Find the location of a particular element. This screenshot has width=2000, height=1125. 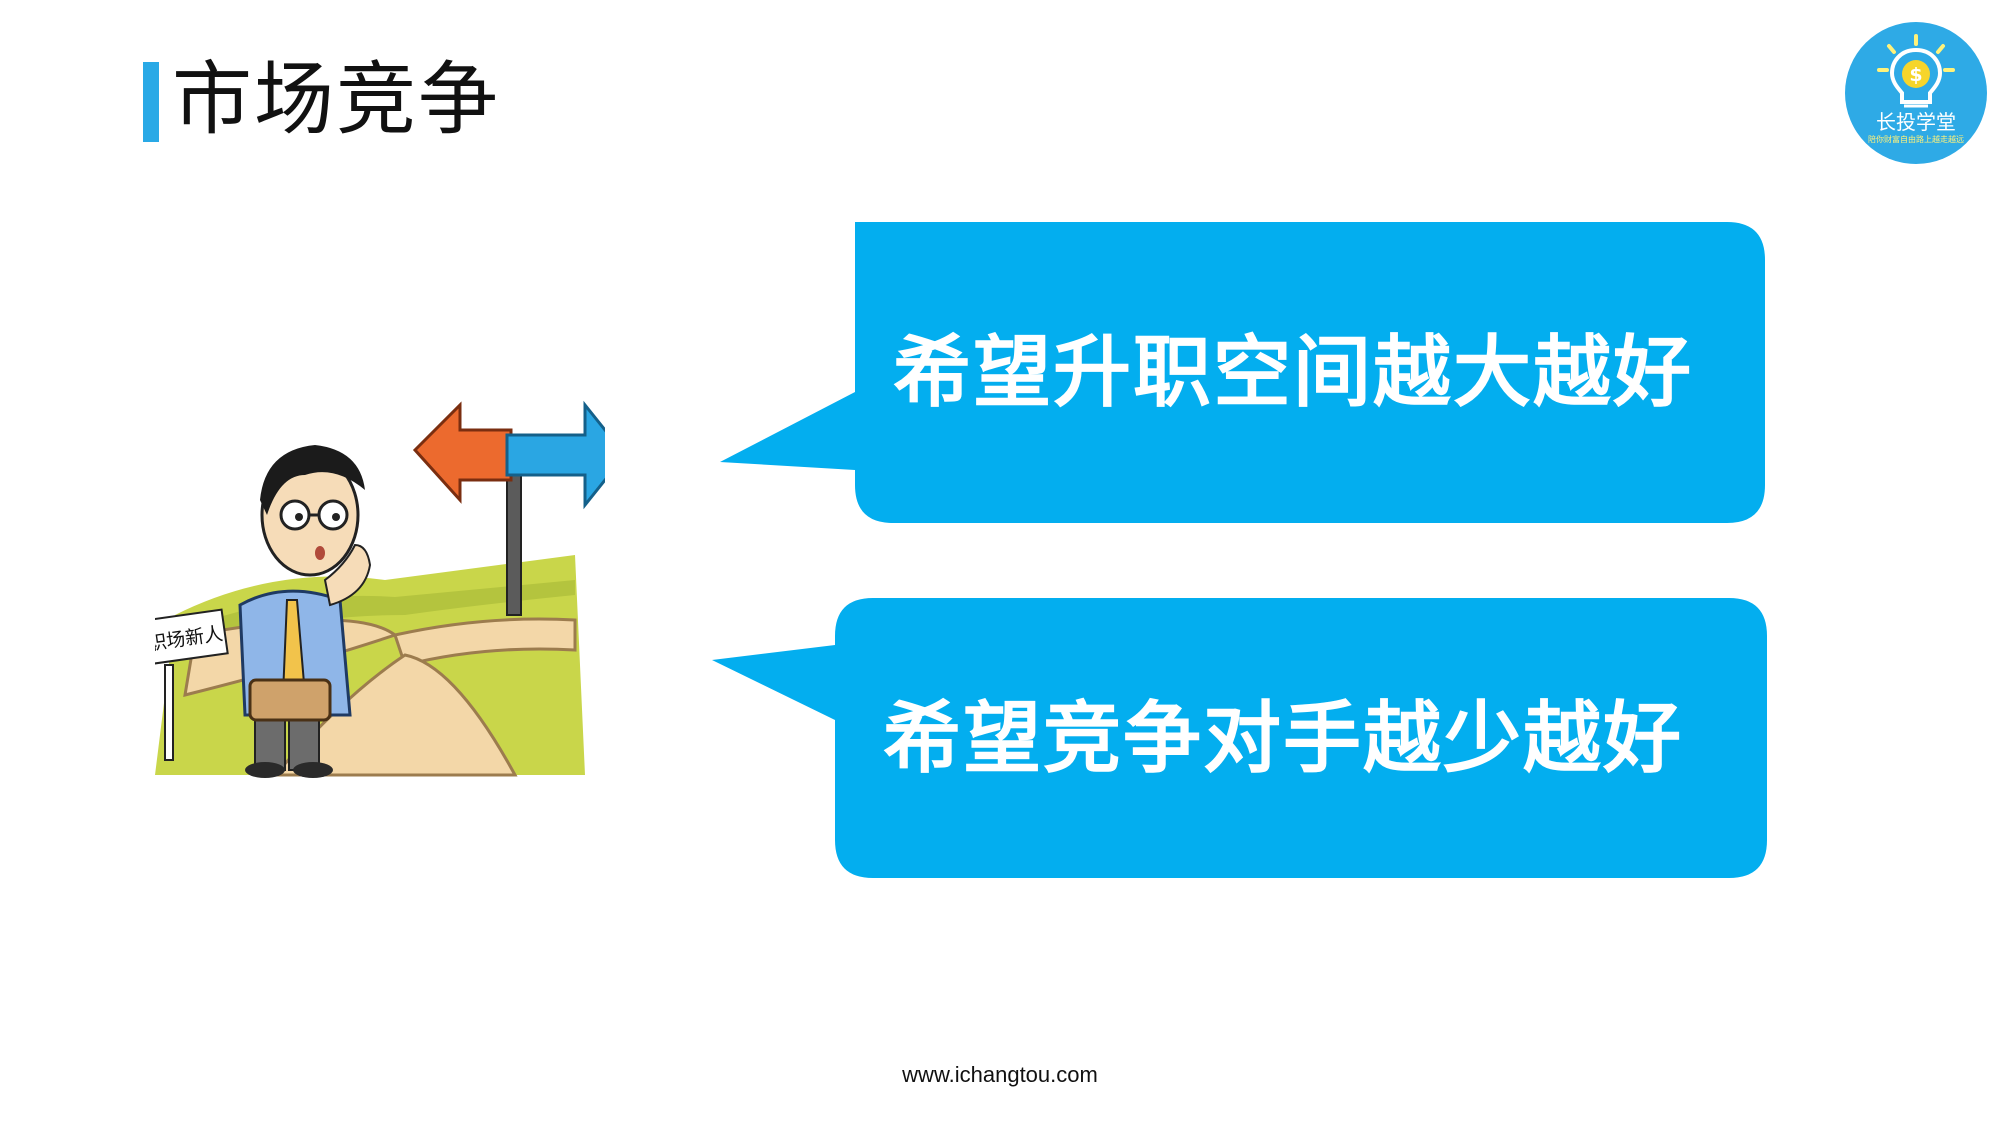

footer-url: www.ichangtou.com is located at coordinates (1000, 1074).